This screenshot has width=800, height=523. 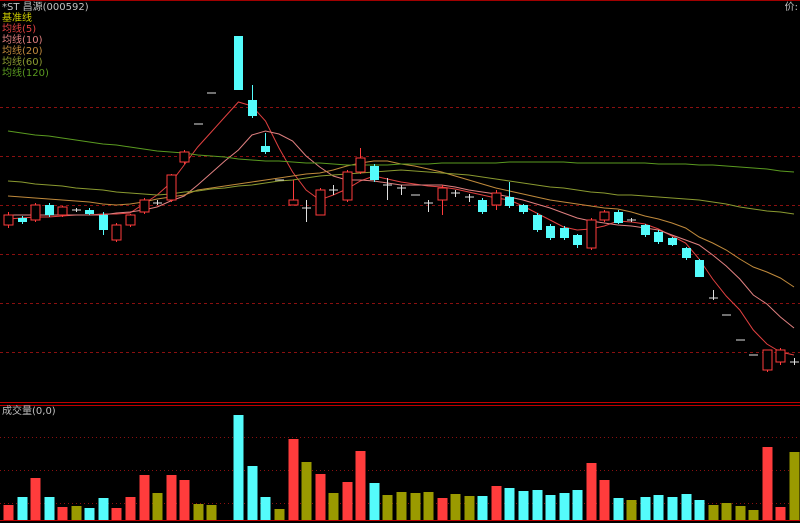 I want to click on legend-label: 均线(20), so click(x=22, y=50).